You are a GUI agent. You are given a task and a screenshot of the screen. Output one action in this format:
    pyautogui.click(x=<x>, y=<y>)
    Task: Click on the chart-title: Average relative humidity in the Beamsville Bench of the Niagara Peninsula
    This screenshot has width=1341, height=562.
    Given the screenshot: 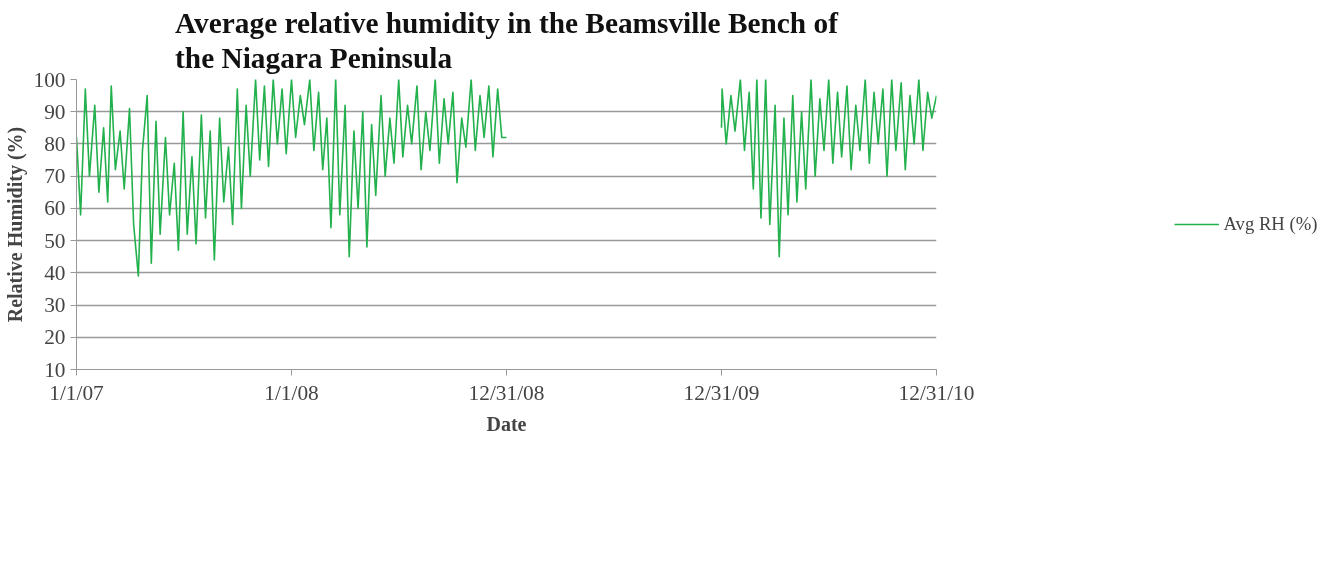 What is the action you would take?
    pyautogui.click(x=507, y=41)
    